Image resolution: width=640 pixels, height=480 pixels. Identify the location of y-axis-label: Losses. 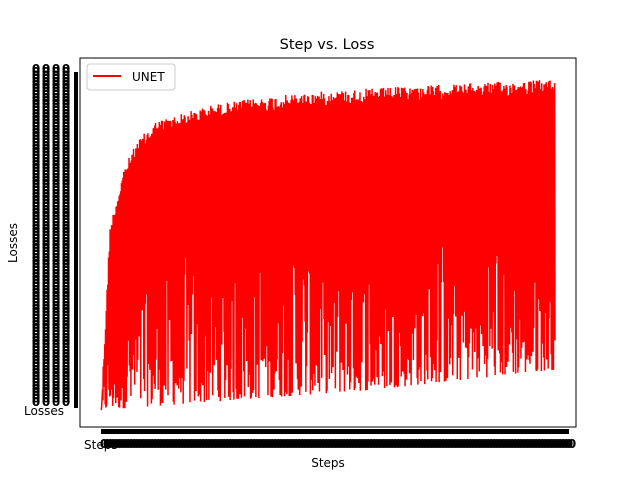
(13, 243).